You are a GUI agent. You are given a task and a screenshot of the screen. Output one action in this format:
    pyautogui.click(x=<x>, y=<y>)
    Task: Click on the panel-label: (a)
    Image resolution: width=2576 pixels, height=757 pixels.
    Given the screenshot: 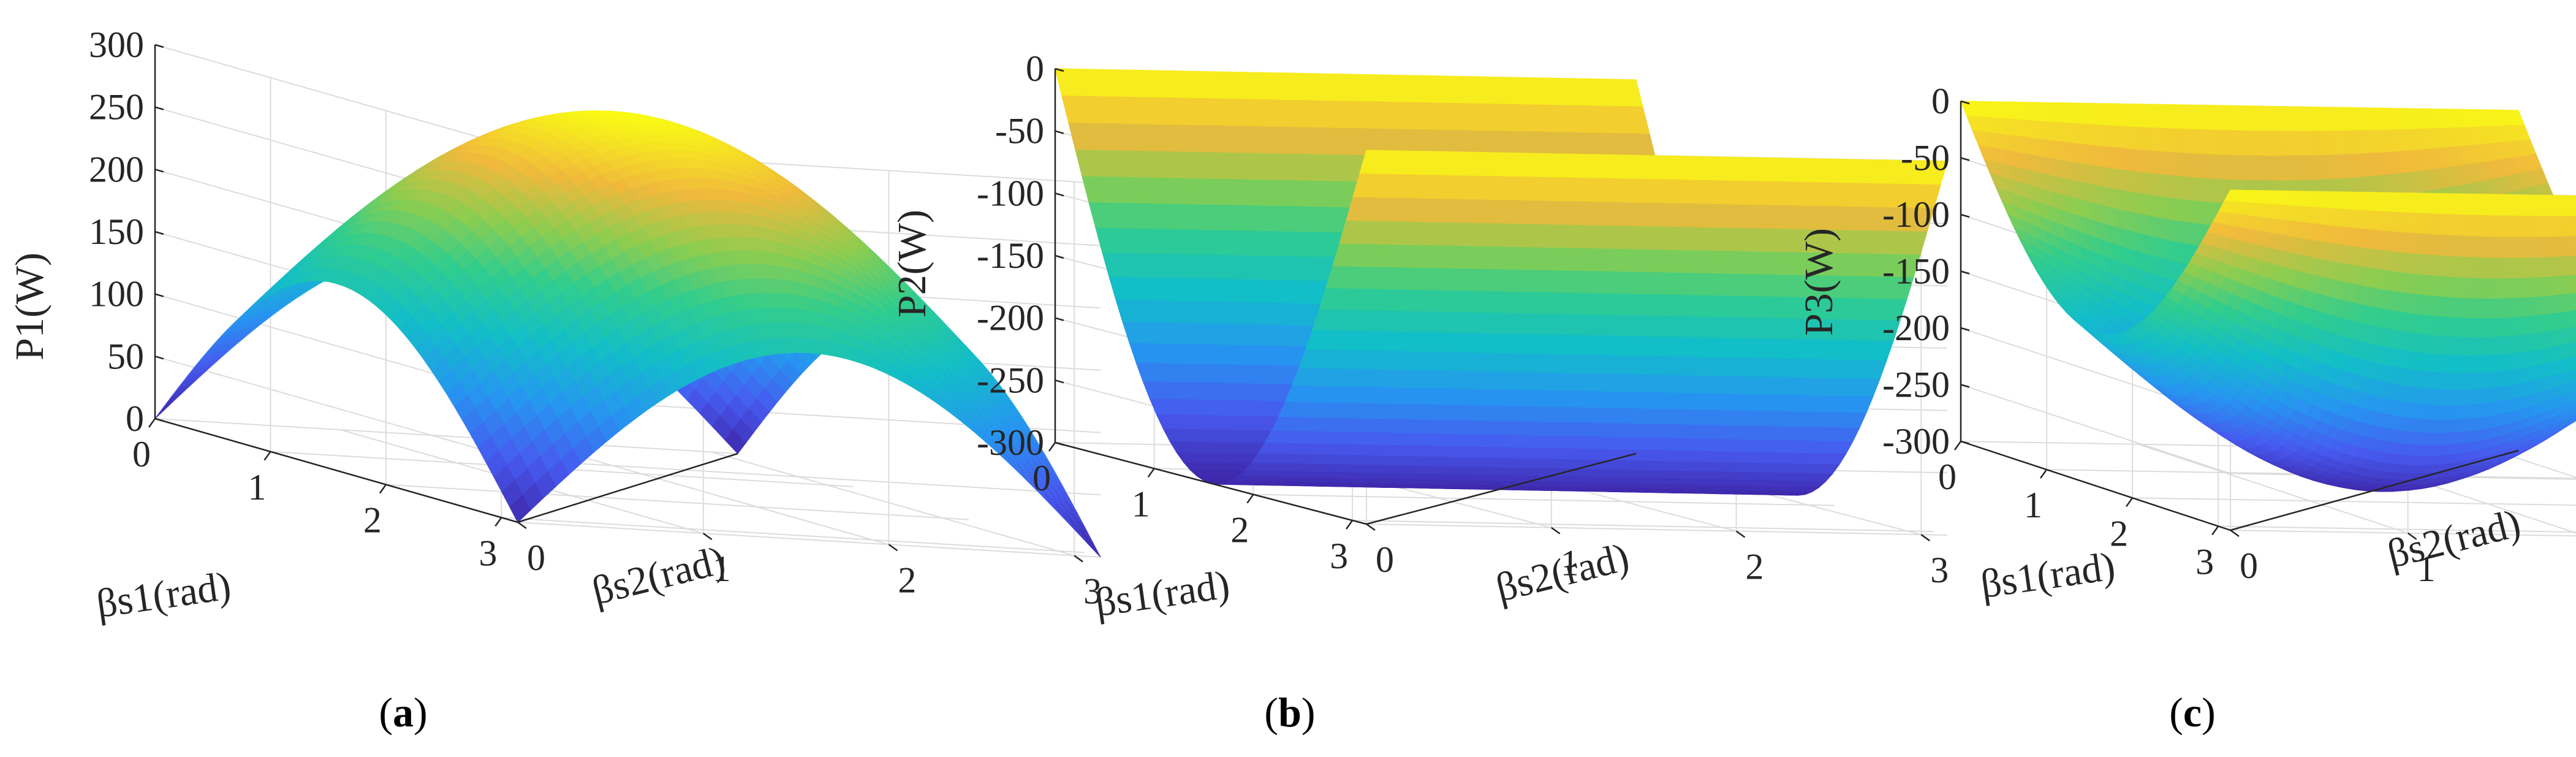 What is the action you would take?
    pyautogui.click(x=403, y=712)
    